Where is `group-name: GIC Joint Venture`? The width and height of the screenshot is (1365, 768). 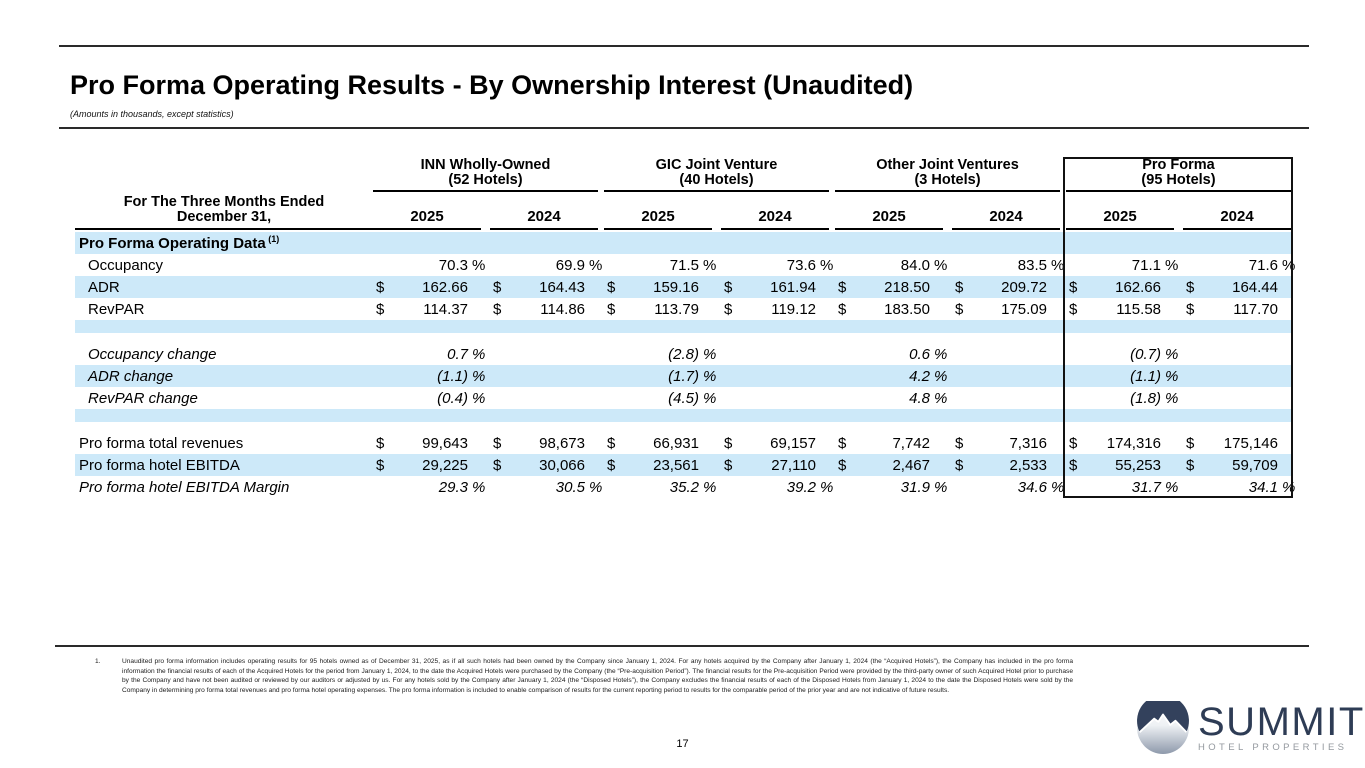 group-name: GIC Joint Venture is located at coordinates (716, 165).